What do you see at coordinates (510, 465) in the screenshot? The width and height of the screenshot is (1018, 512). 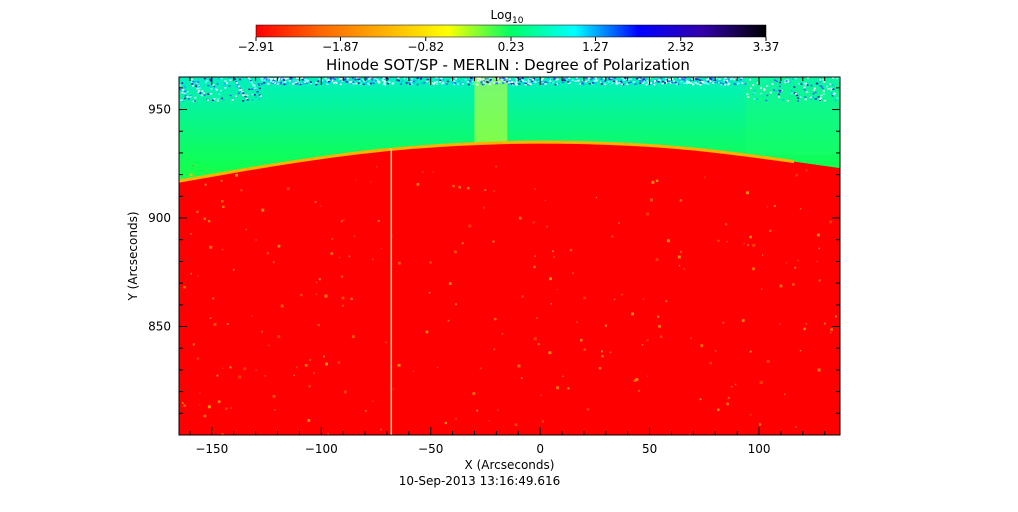 I see `x-axis-label: X (Arcseconds)` at bounding box center [510, 465].